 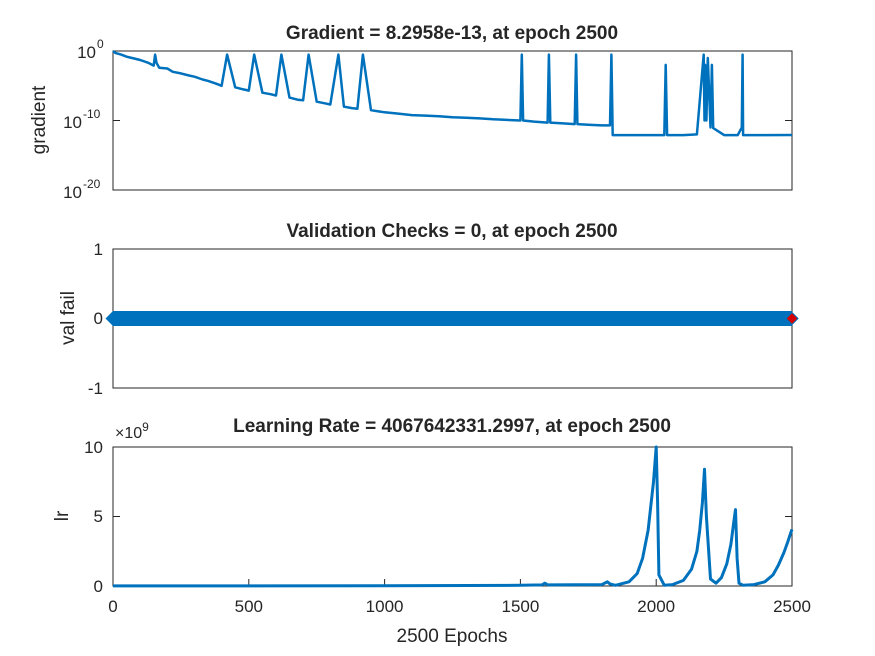 What do you see at coordinates (385, 606) in the screenshot?
I see `learning-rate-xtick-label: 1000` at bounding box center [385, 606].